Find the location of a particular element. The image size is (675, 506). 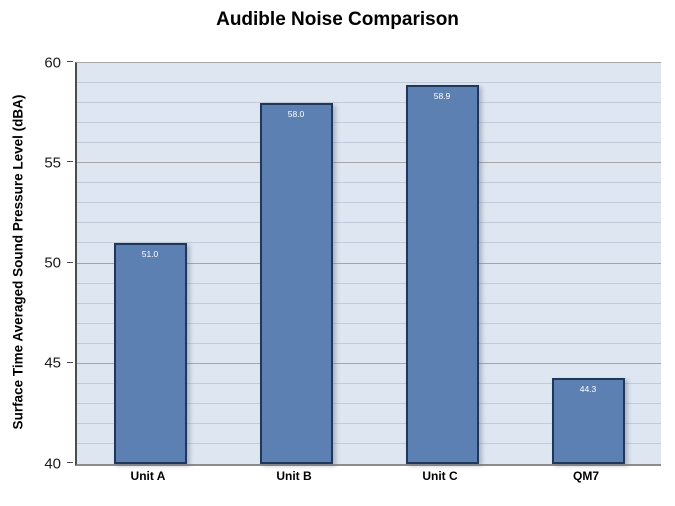

bar-value-label: 58.9 is located at coordinates (442, 96).